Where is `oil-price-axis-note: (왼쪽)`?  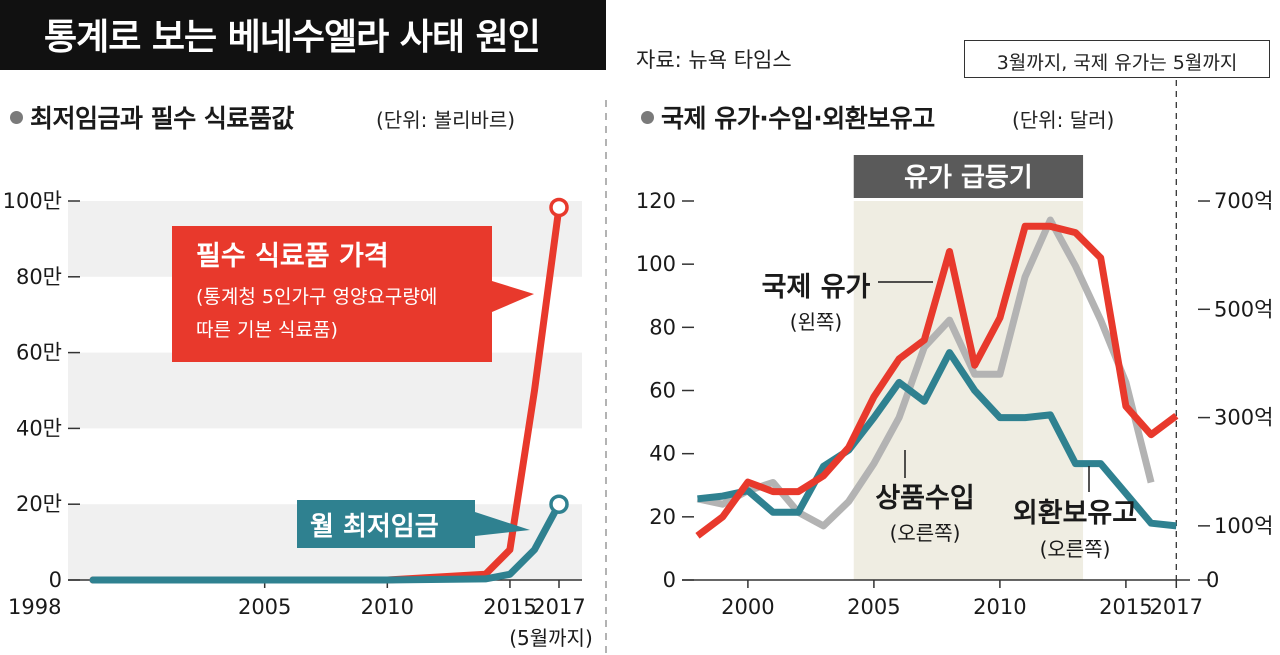 oil-price-axis-note: (왼쪽) is located at coordinates (816, 322).